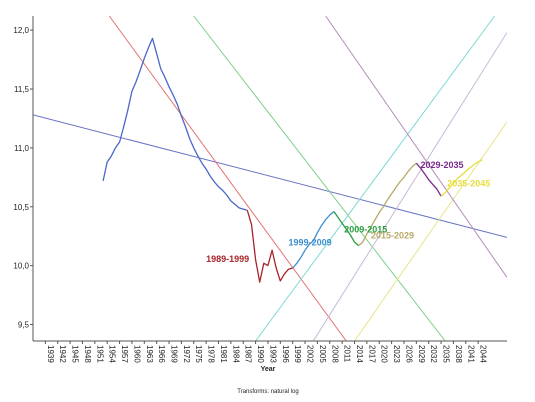 The height and width of the screenshot is (402, 535). Describe the element at coordinates (174, 354) in the screenshot. I see `x-tick-label: 1969` at that location.